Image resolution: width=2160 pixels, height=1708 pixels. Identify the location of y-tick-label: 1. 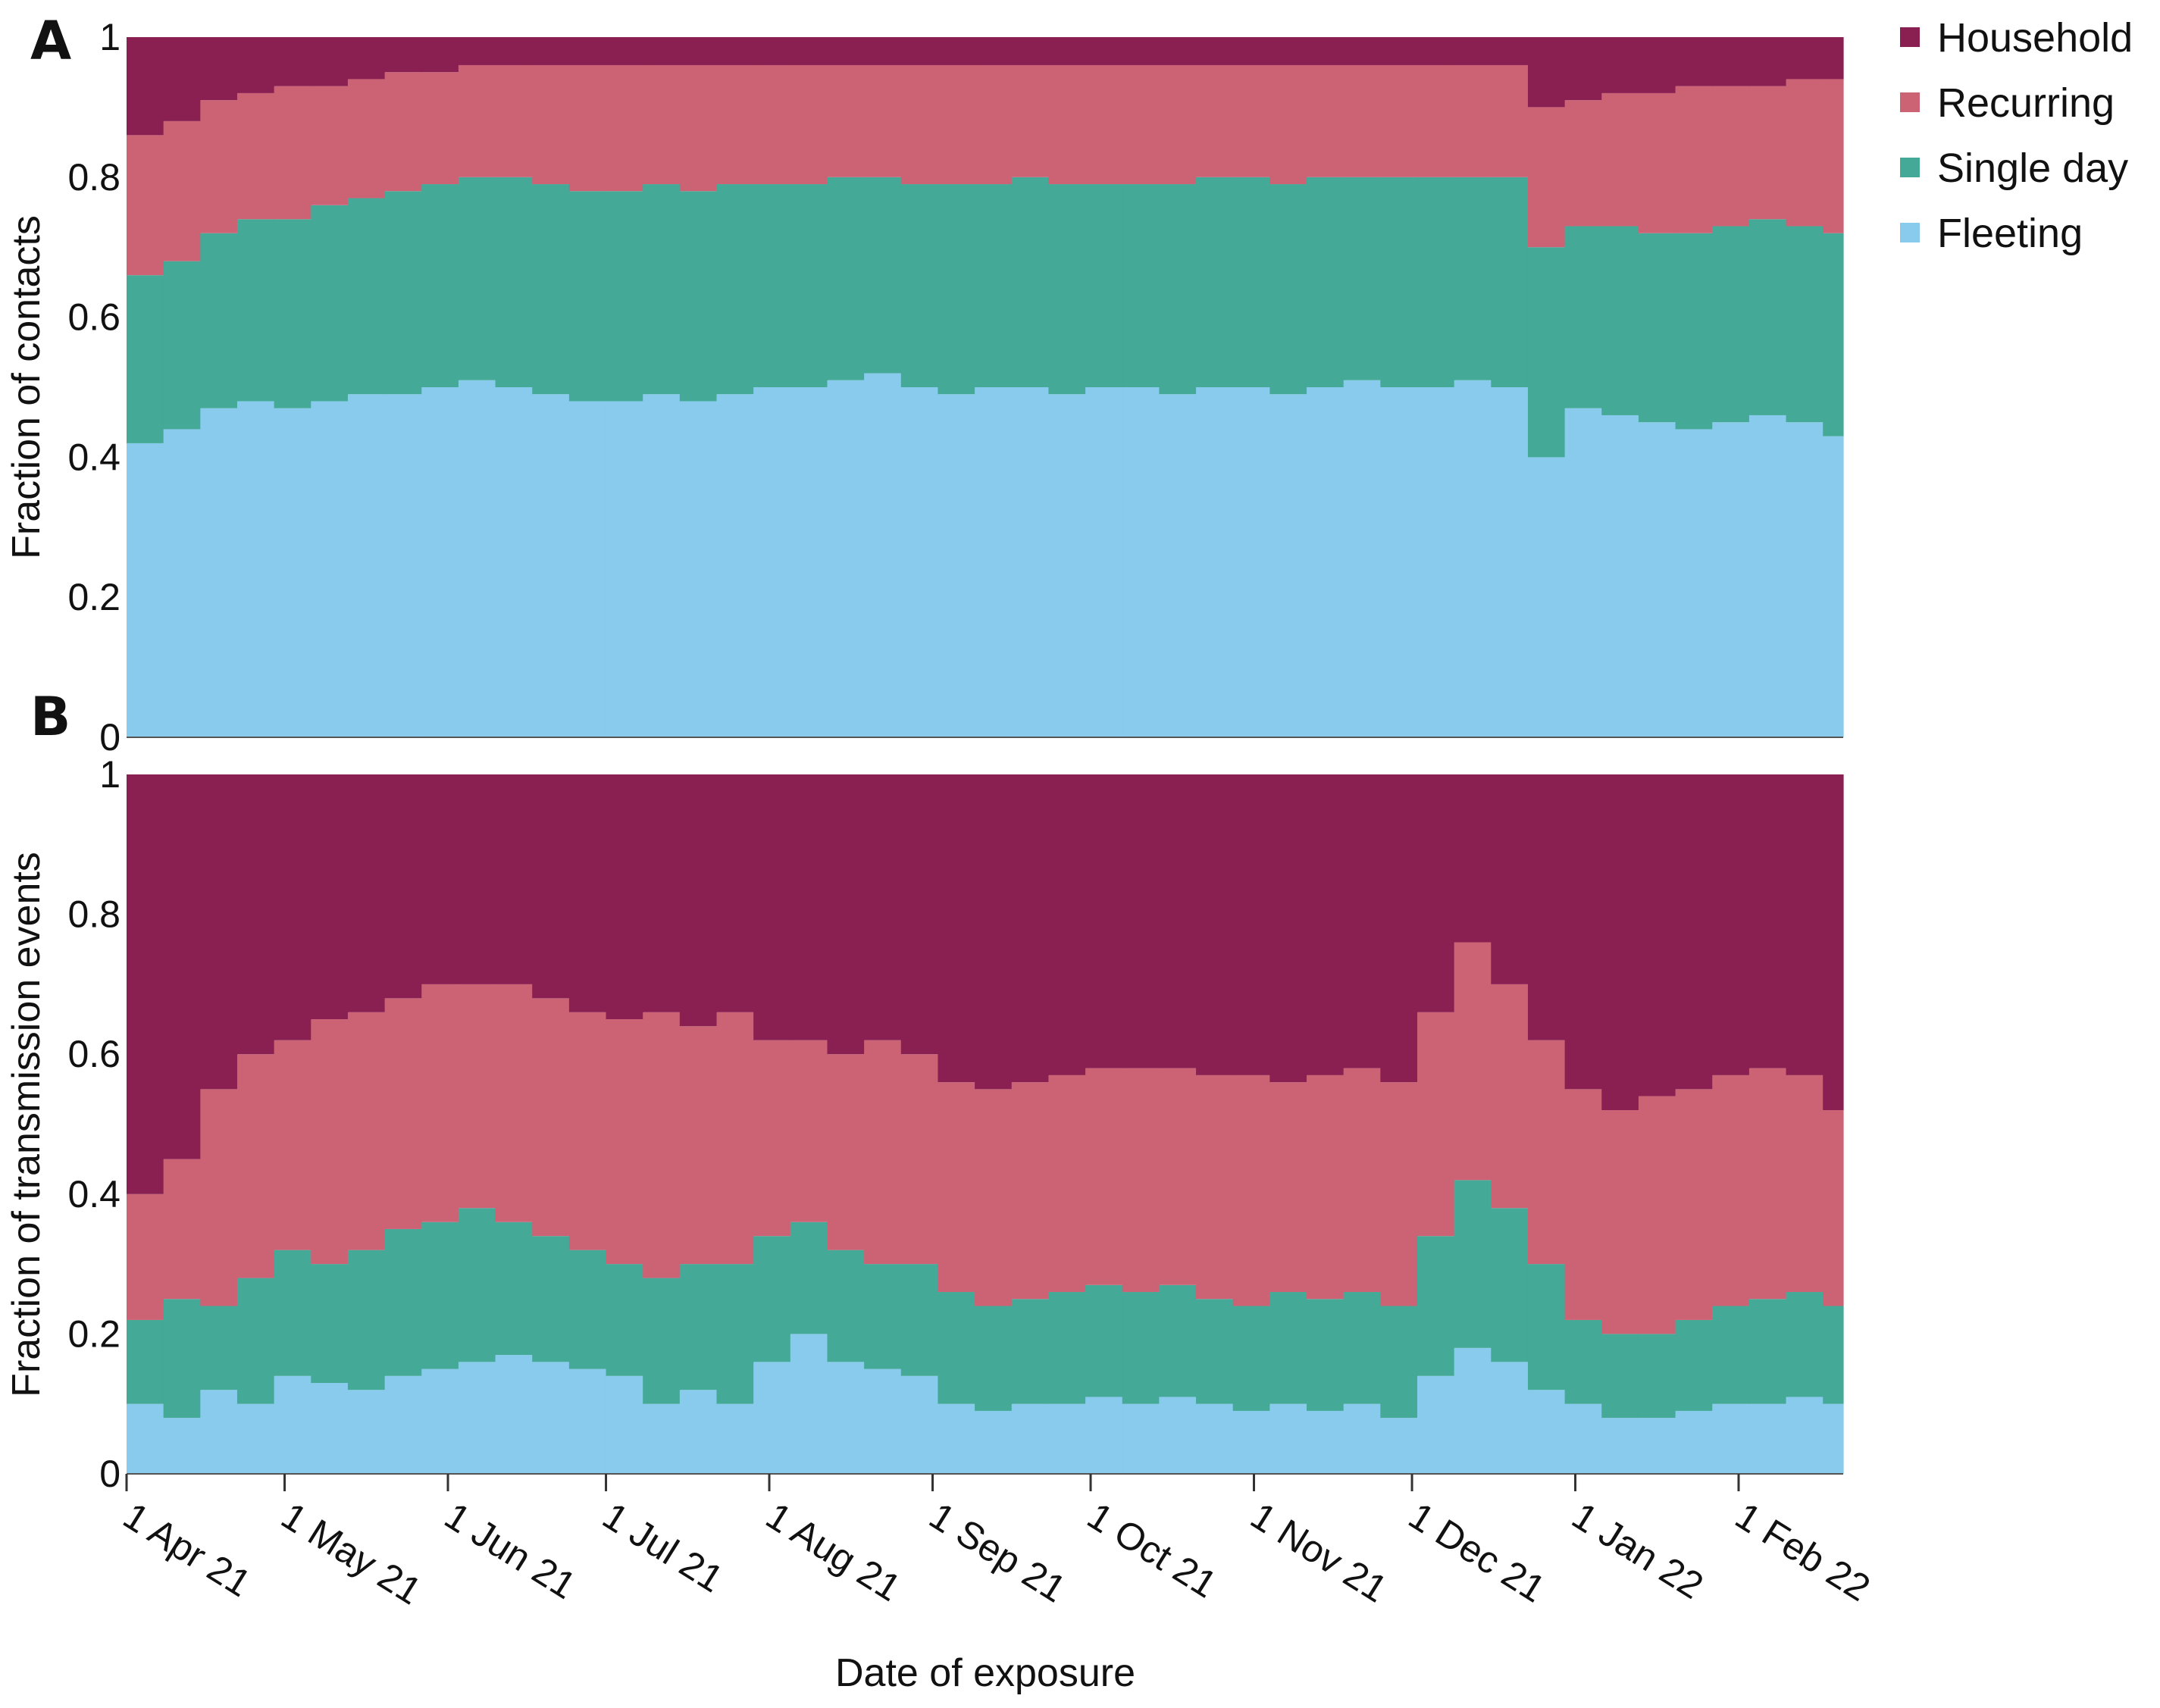
(110, 774).